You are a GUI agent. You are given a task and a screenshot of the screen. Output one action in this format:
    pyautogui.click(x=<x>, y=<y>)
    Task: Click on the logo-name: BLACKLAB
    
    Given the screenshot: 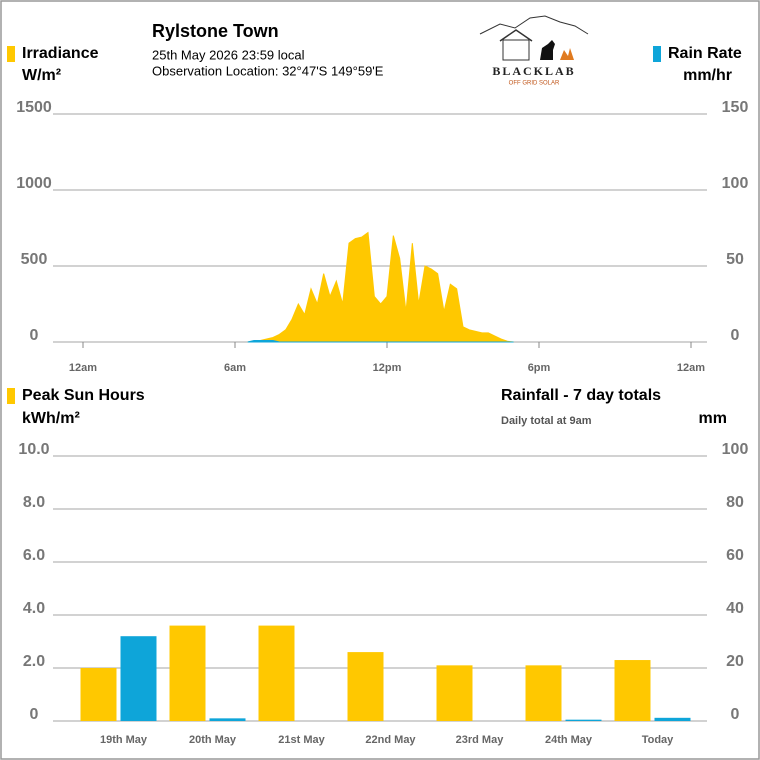 What is the action you would take?
    pyautogui.click(x=533, y=71)
    